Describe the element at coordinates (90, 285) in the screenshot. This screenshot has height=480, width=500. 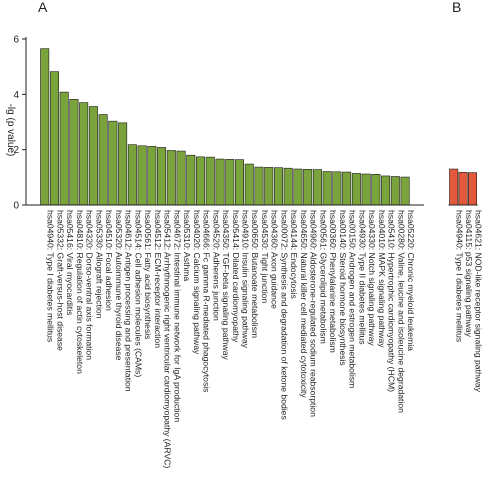
I see `category-label: hsa04320: Dorso-ventral axis formation` at that location.